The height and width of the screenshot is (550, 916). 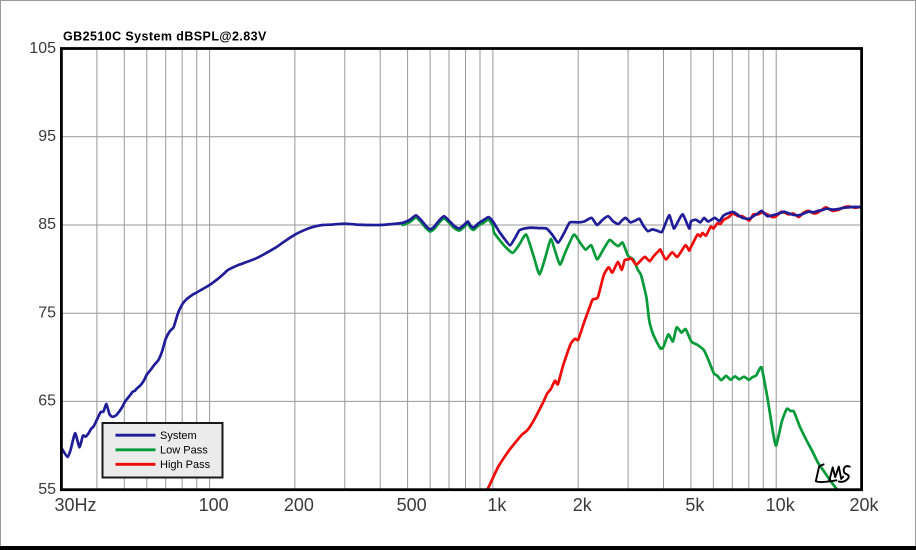 I want to click on svg-text: 20k, so click(x=864, y=505).